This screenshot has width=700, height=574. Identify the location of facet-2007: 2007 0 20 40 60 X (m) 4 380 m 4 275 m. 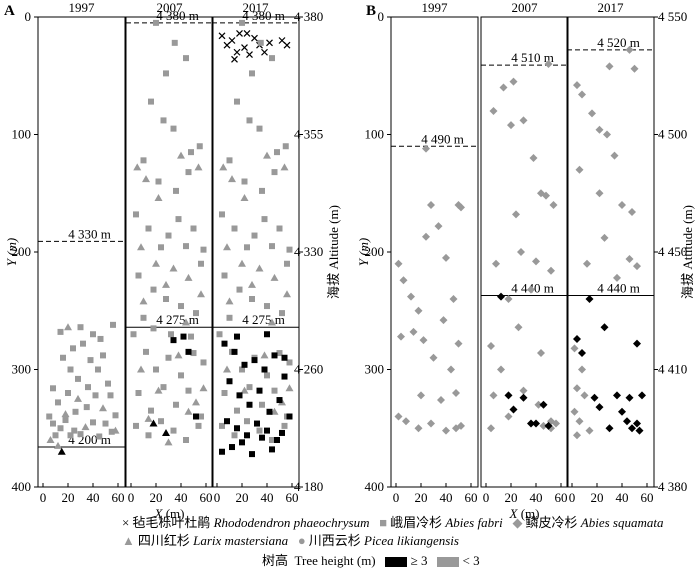
(169, 260).